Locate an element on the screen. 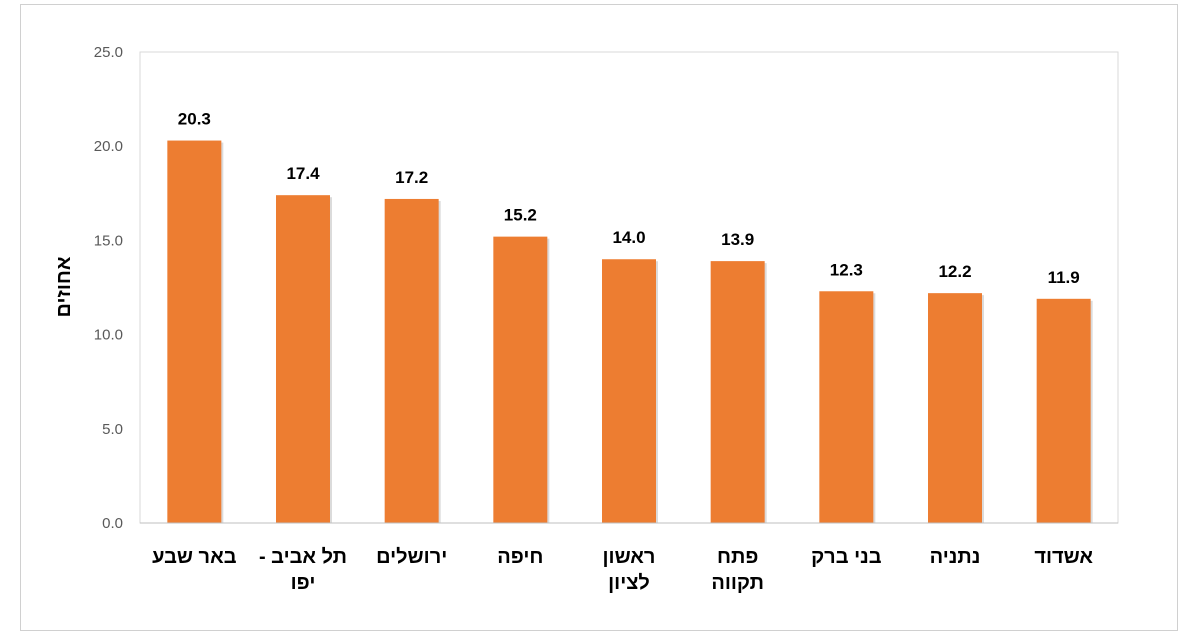 The height and width of the screenshot is (635, 1200). y-tick-label: 25.0 is located at coordinates (108, 52).